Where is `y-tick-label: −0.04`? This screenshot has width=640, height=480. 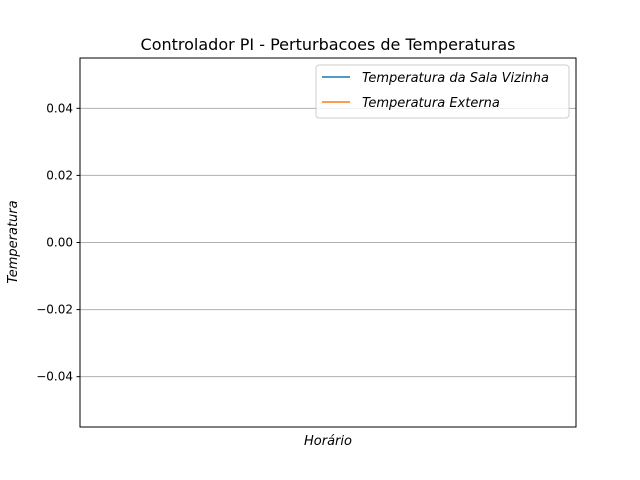
y-tick-label: −0.04 is located at coordinates (54, 377).